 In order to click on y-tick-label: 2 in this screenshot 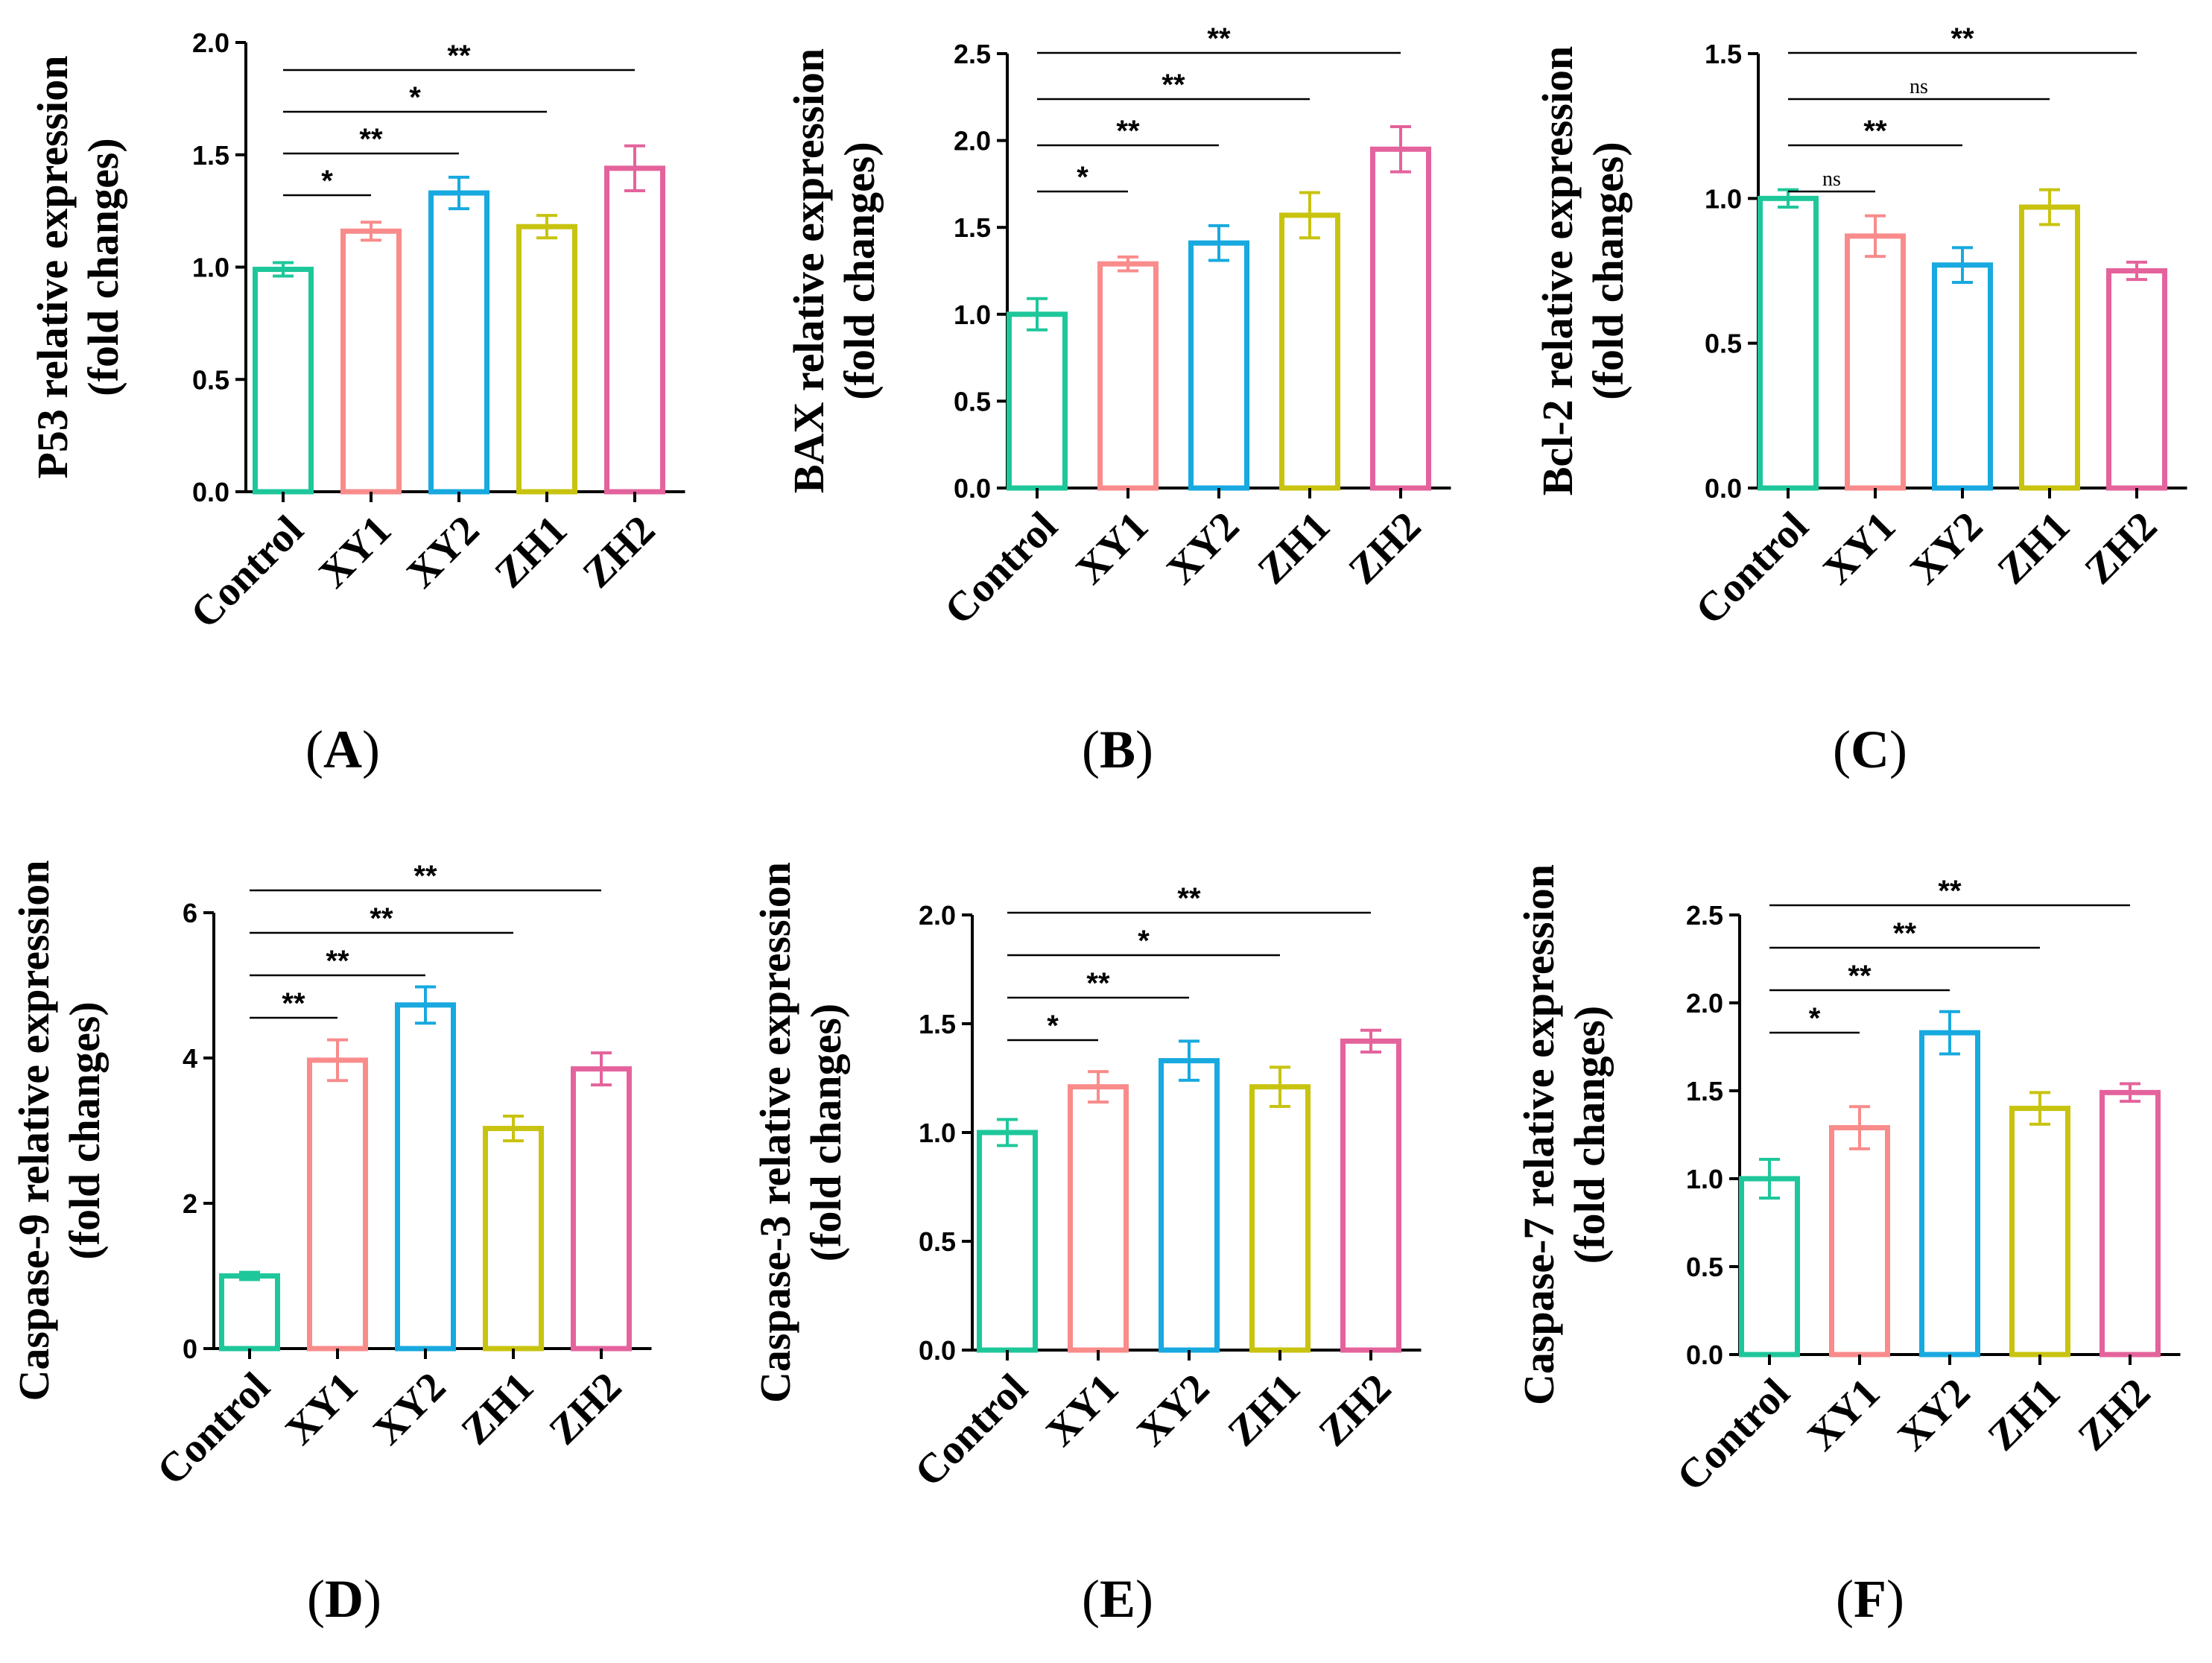, I will do `click(190, 1203)`.